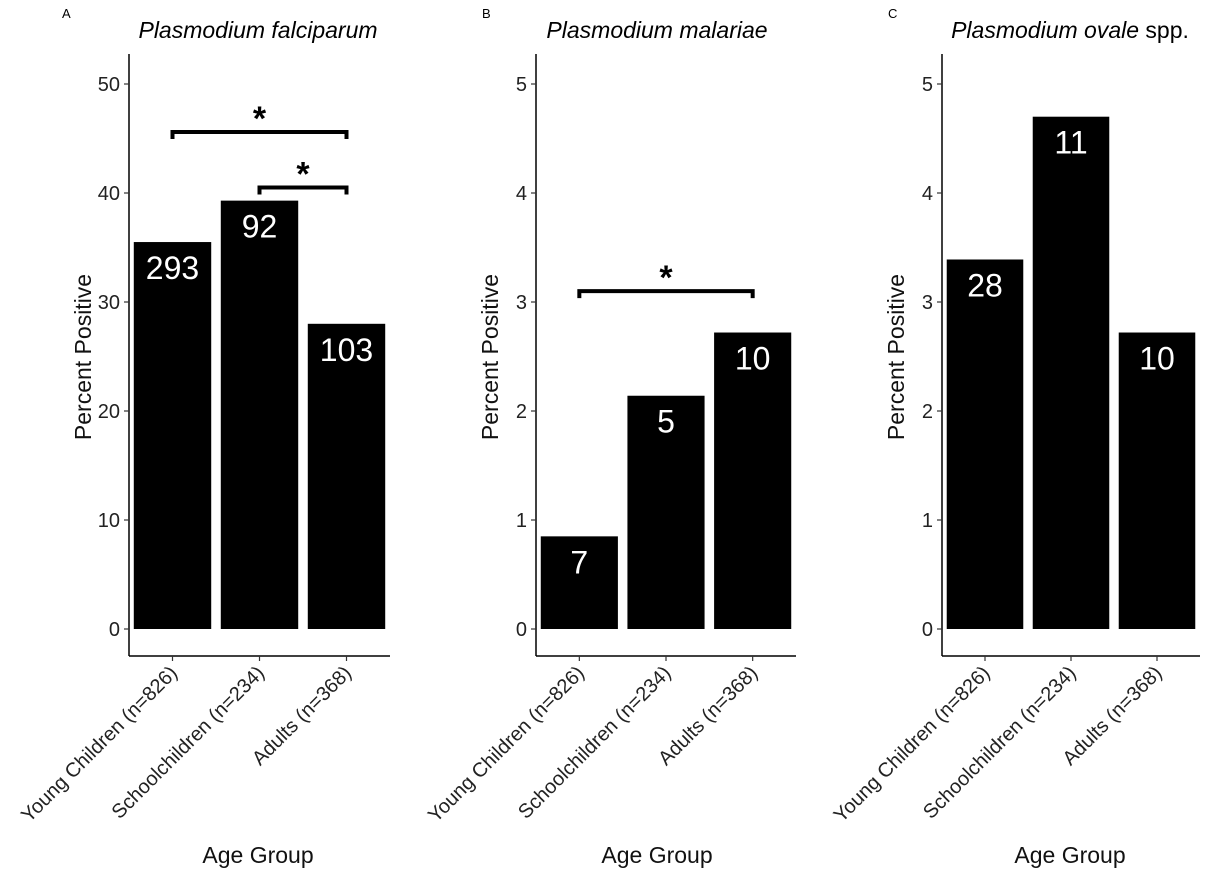  Describe the element at coordinates (172, 268) in the screenshot. I see `bar-value-label: 293` at that location.